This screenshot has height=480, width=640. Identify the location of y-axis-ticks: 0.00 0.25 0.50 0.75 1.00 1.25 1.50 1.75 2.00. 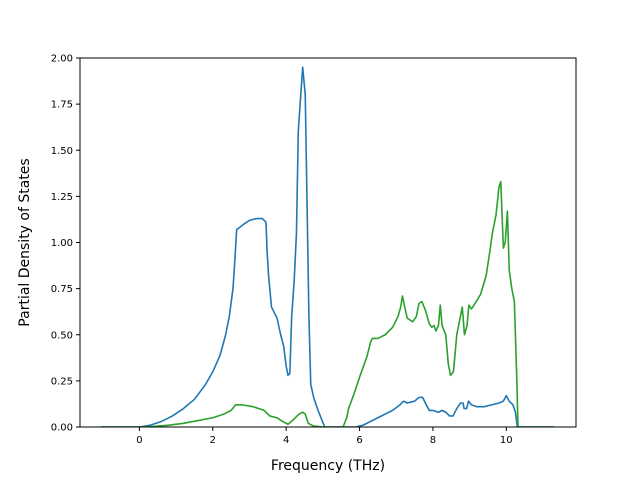
(65, 244).